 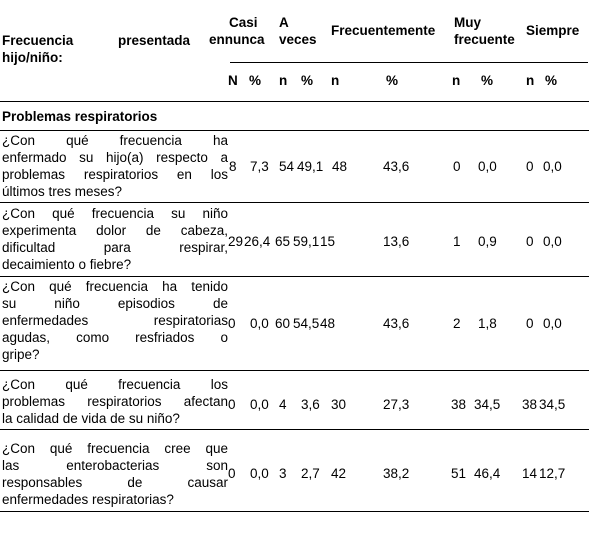 What do you see at coordinates (259, 323) in the screenshot?
I see `row-3-pct-1: 0,0` at bounding box center [259, 323].